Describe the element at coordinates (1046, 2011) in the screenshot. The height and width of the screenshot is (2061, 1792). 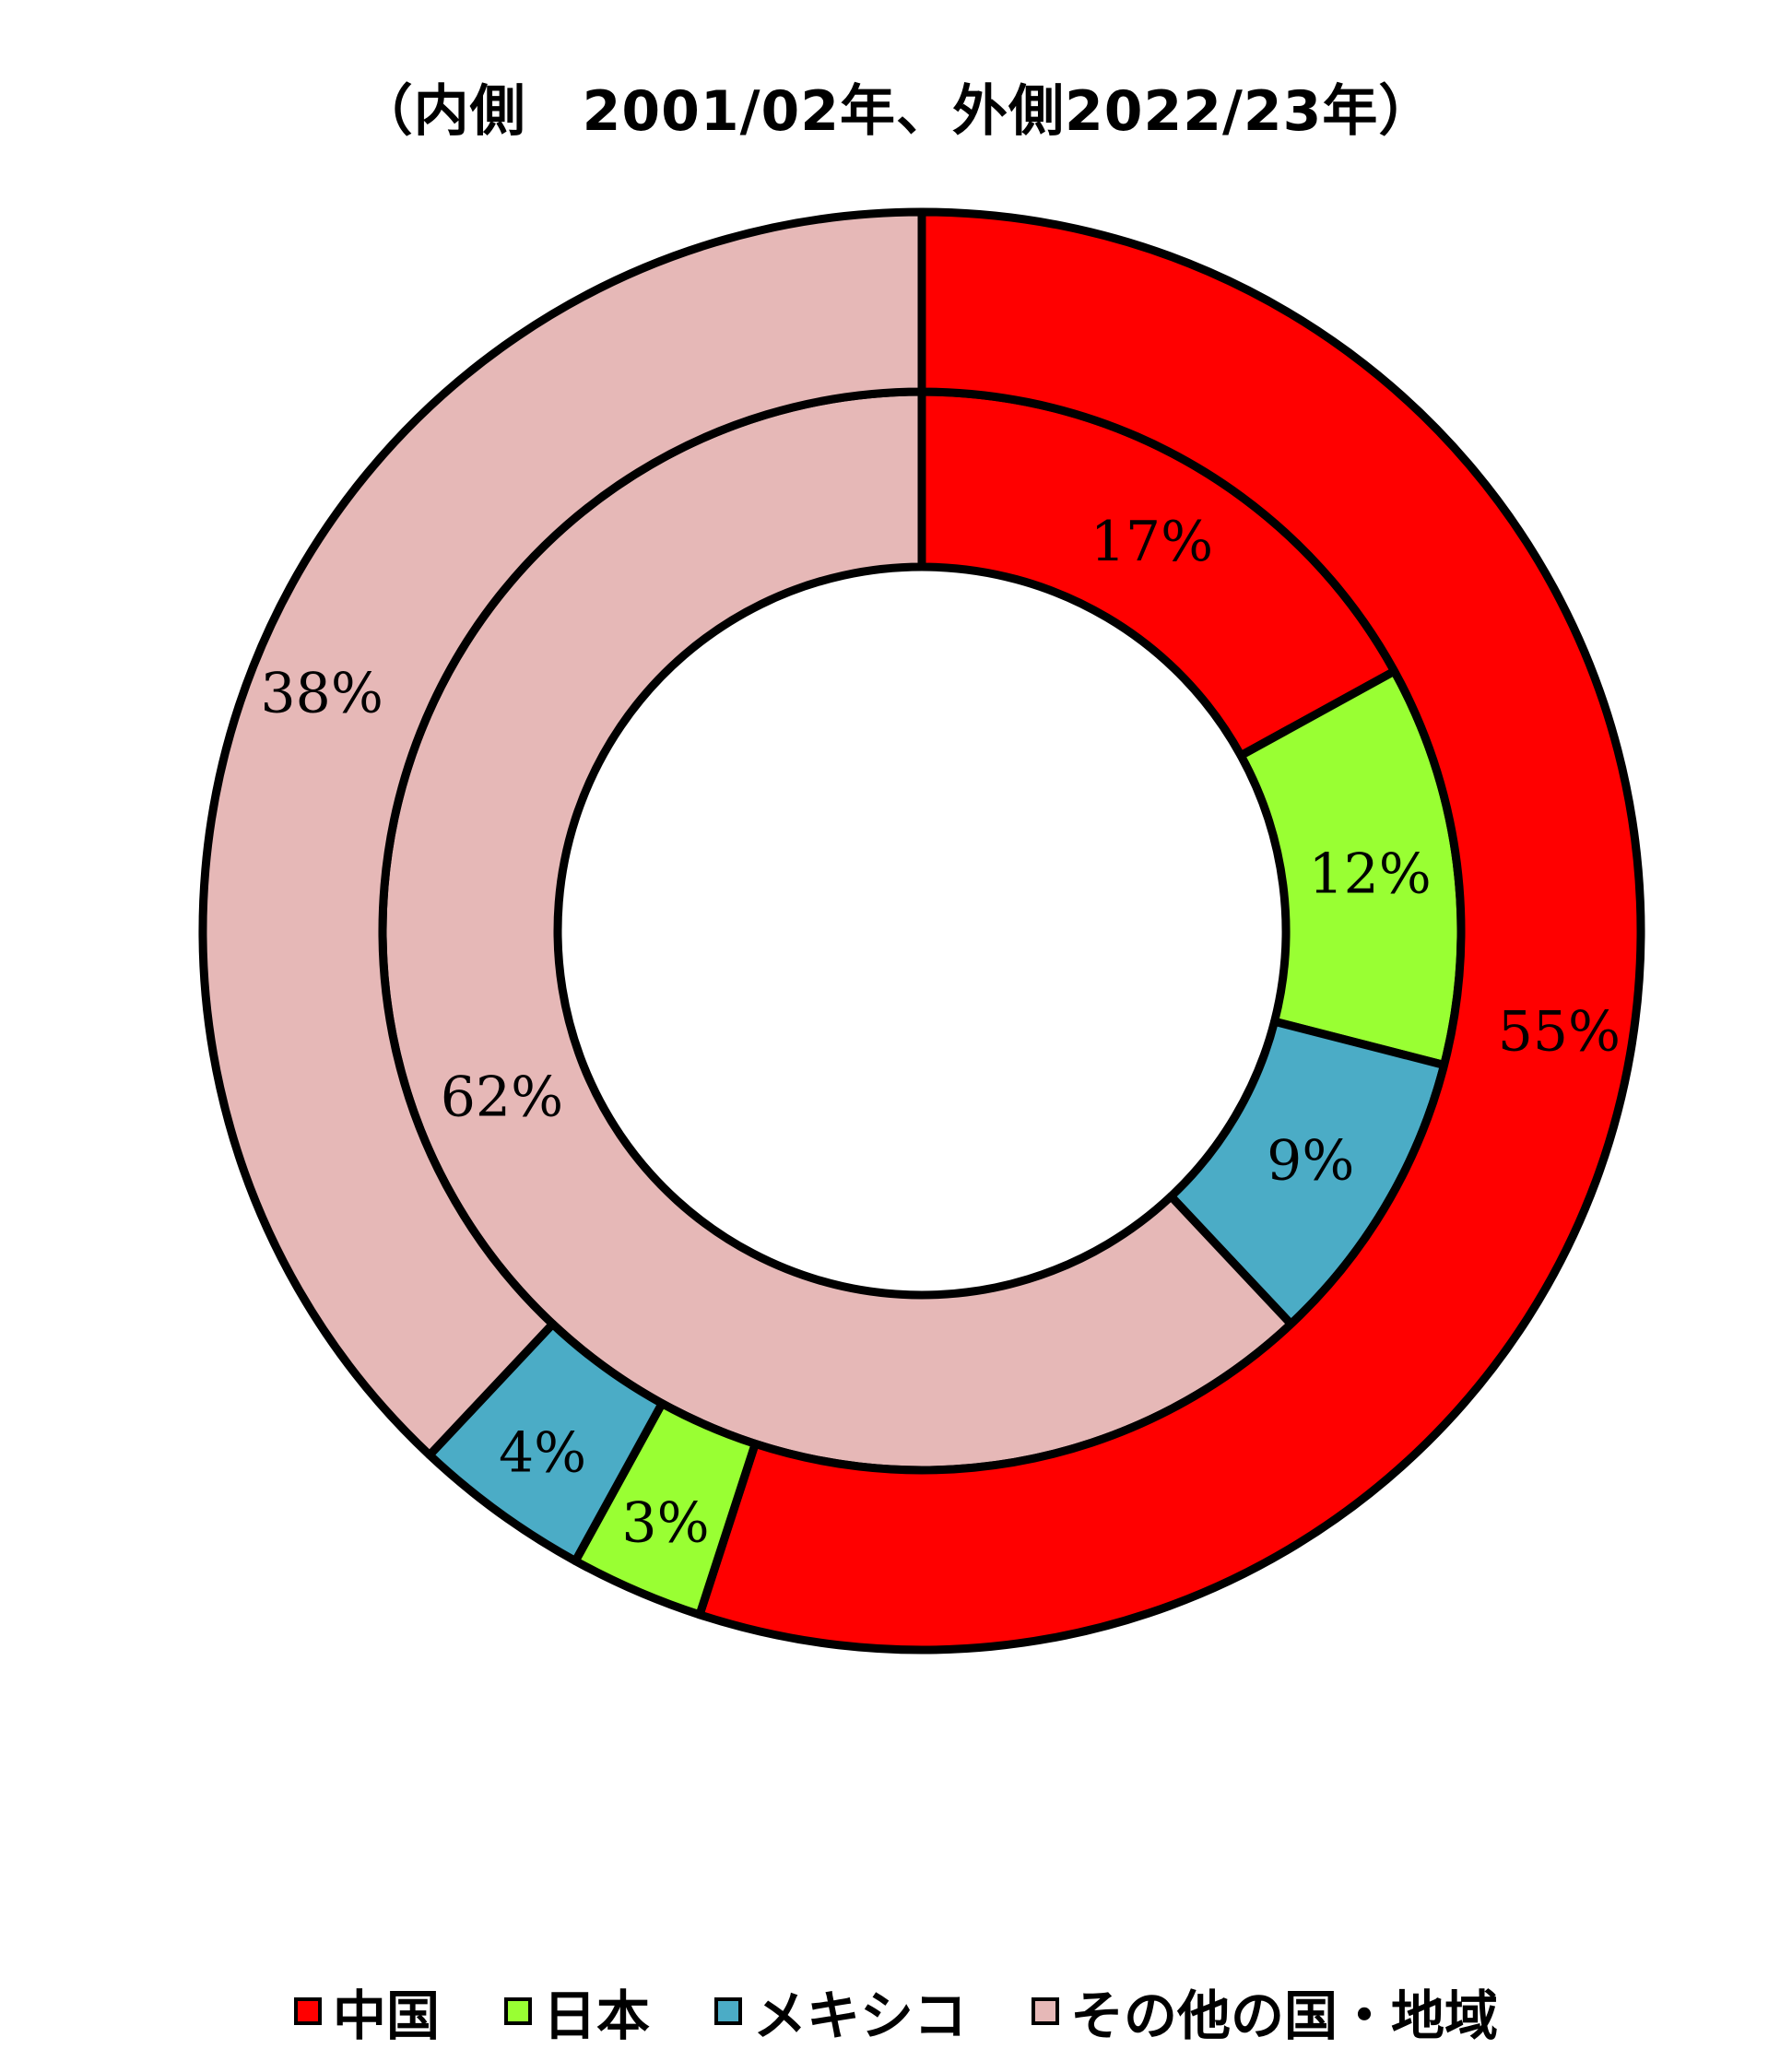
I see `legend-swatch-other` at that location.